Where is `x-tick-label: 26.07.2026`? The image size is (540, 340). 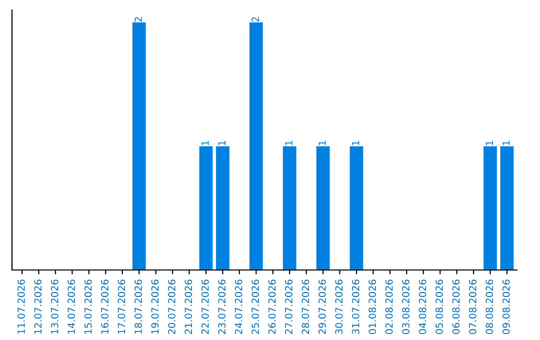 x-tick-label: 26.07.2026 is located at coordinates (272, 307).